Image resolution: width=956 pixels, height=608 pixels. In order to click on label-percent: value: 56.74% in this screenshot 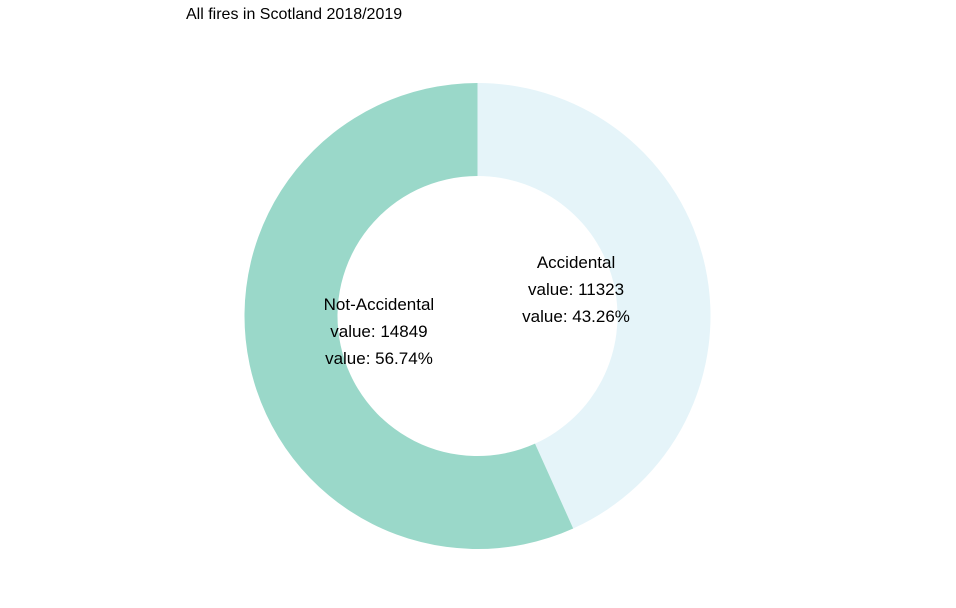, I will do `click(379, 358)`.